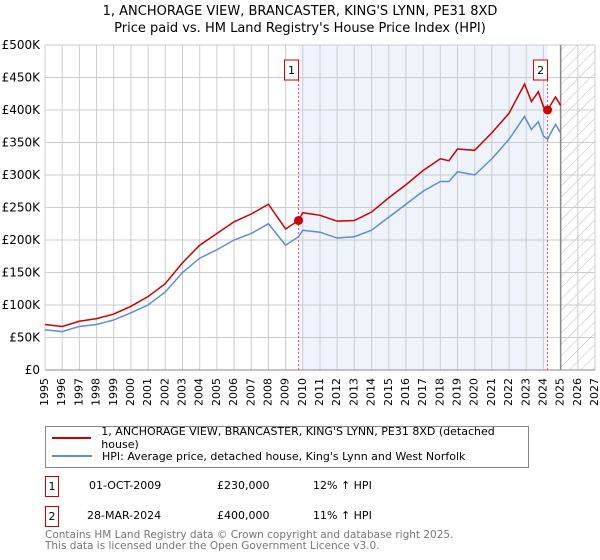  Describe the element at coordinates (125, 485) in the screenshot. I see `sale-date: 01-OCT-2009` at that location.